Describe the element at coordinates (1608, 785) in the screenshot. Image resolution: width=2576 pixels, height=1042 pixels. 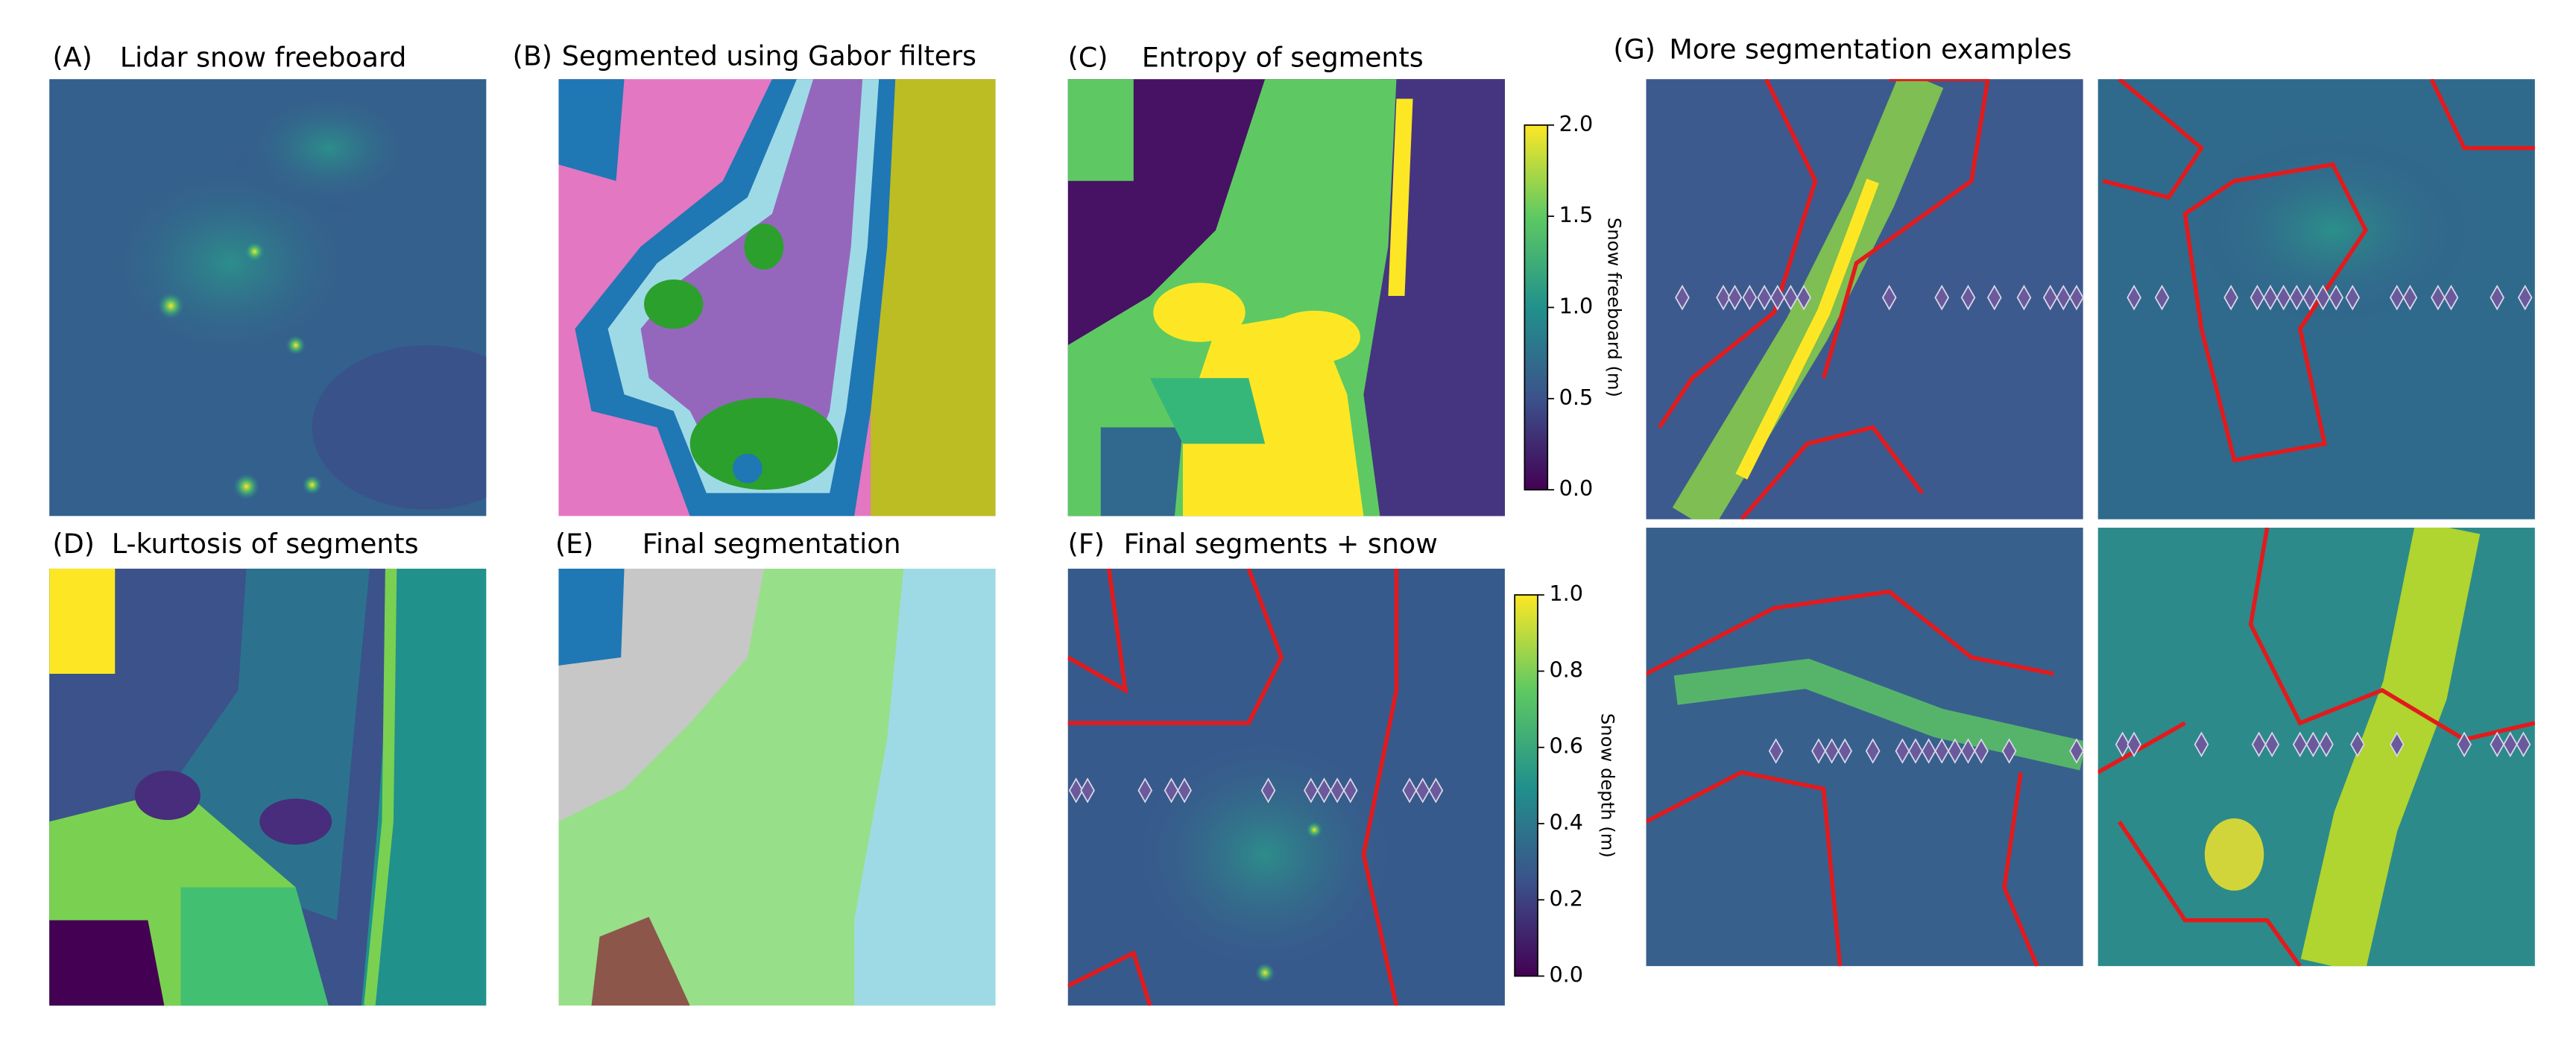
I see `colorbar-label: Snow depth (m)` at that location.